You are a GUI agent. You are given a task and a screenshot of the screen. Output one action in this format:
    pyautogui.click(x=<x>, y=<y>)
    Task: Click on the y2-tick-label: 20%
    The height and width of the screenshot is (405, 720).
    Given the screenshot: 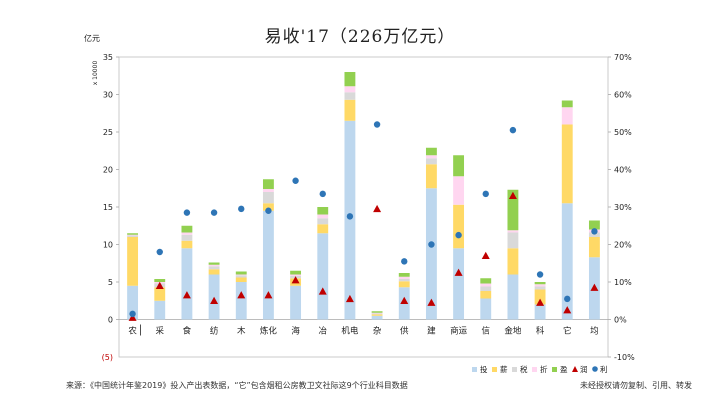 What is the action you would take?
    pyautogui.click(x=623, y=245)
    